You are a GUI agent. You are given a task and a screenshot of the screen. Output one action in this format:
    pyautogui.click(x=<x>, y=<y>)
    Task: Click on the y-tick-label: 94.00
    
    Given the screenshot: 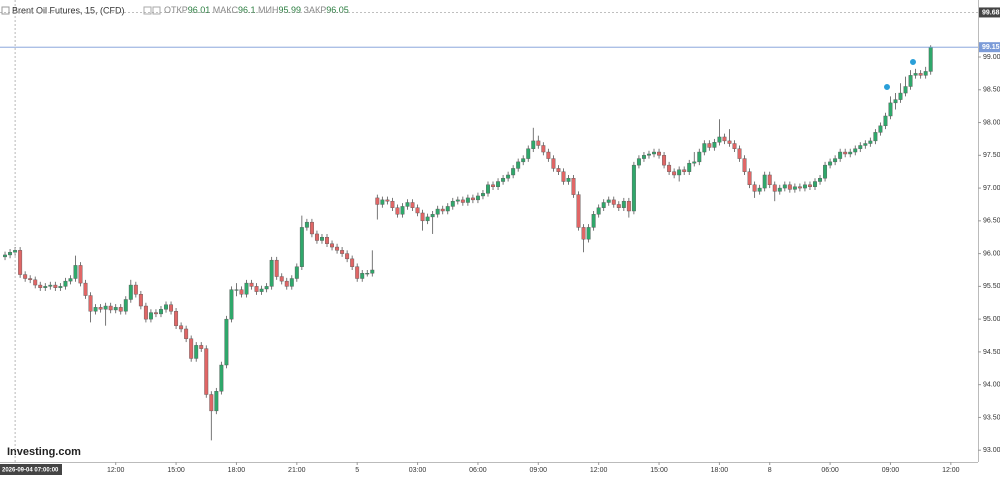 What is the action you would take?
    pyautogui.click(x=991, y=385)
    